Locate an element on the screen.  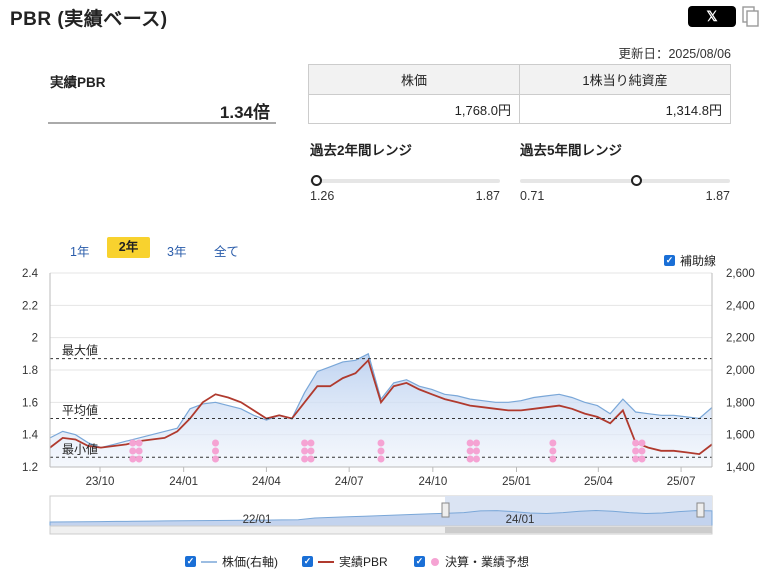
range-2y-track is located at coordinates (405, 181).